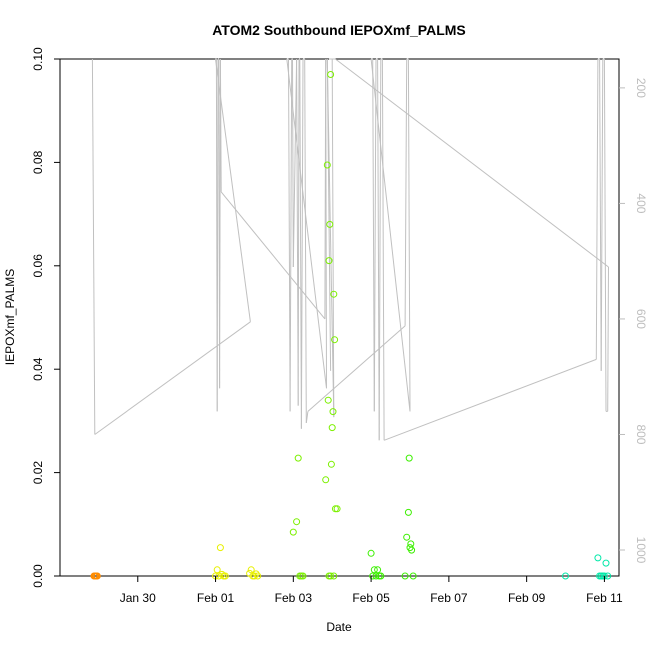 Image resolution: width=650 pixels, height=650 pixels. I want to click on x-tick-label: Feb 03, so click(294, 598).